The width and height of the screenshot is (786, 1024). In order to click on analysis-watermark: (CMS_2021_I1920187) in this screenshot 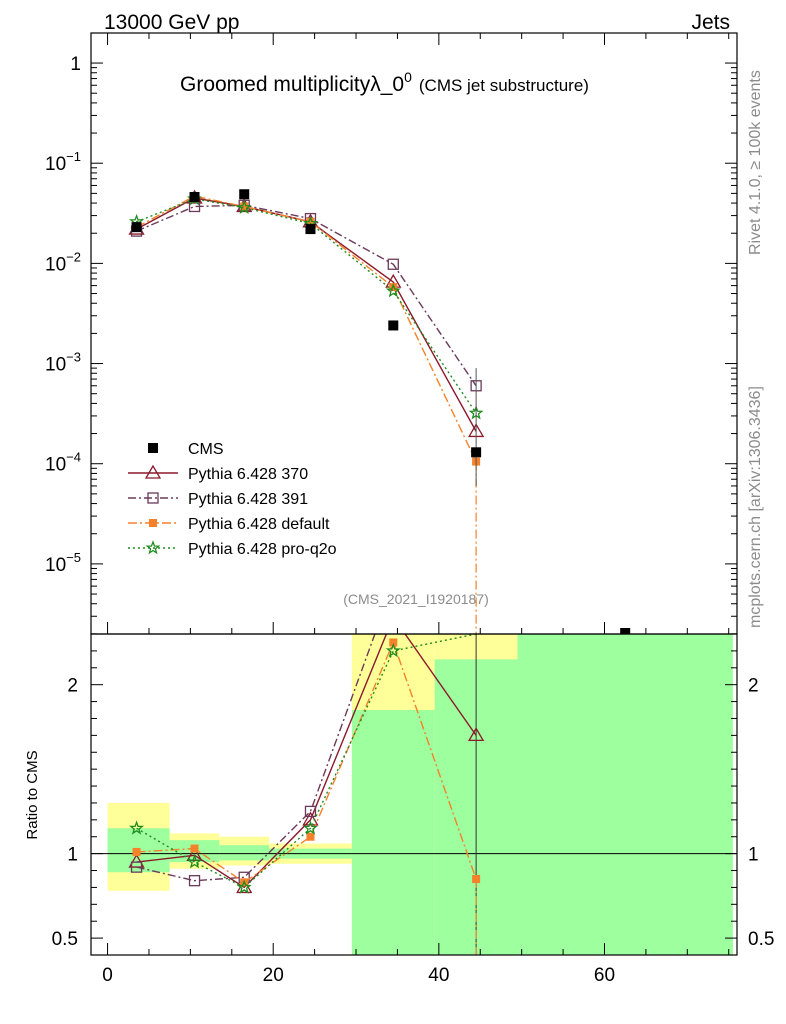, I will do `click(416, 599)`.